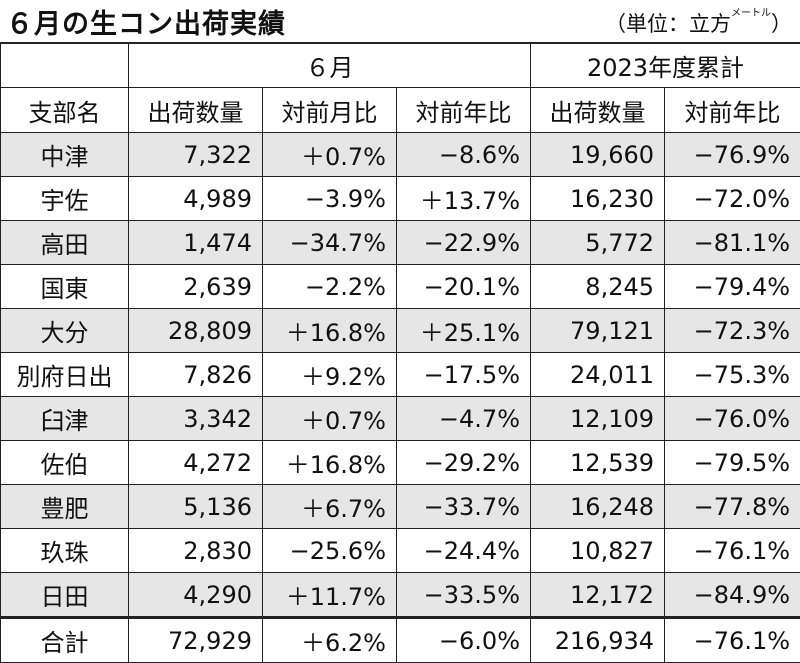 The width and height of the screenshot is (800, 663). I want to click on table-row: 豊肥 5,136 ＋6.7% −33.7% 16,248 −77.8%, so click(400, 506).